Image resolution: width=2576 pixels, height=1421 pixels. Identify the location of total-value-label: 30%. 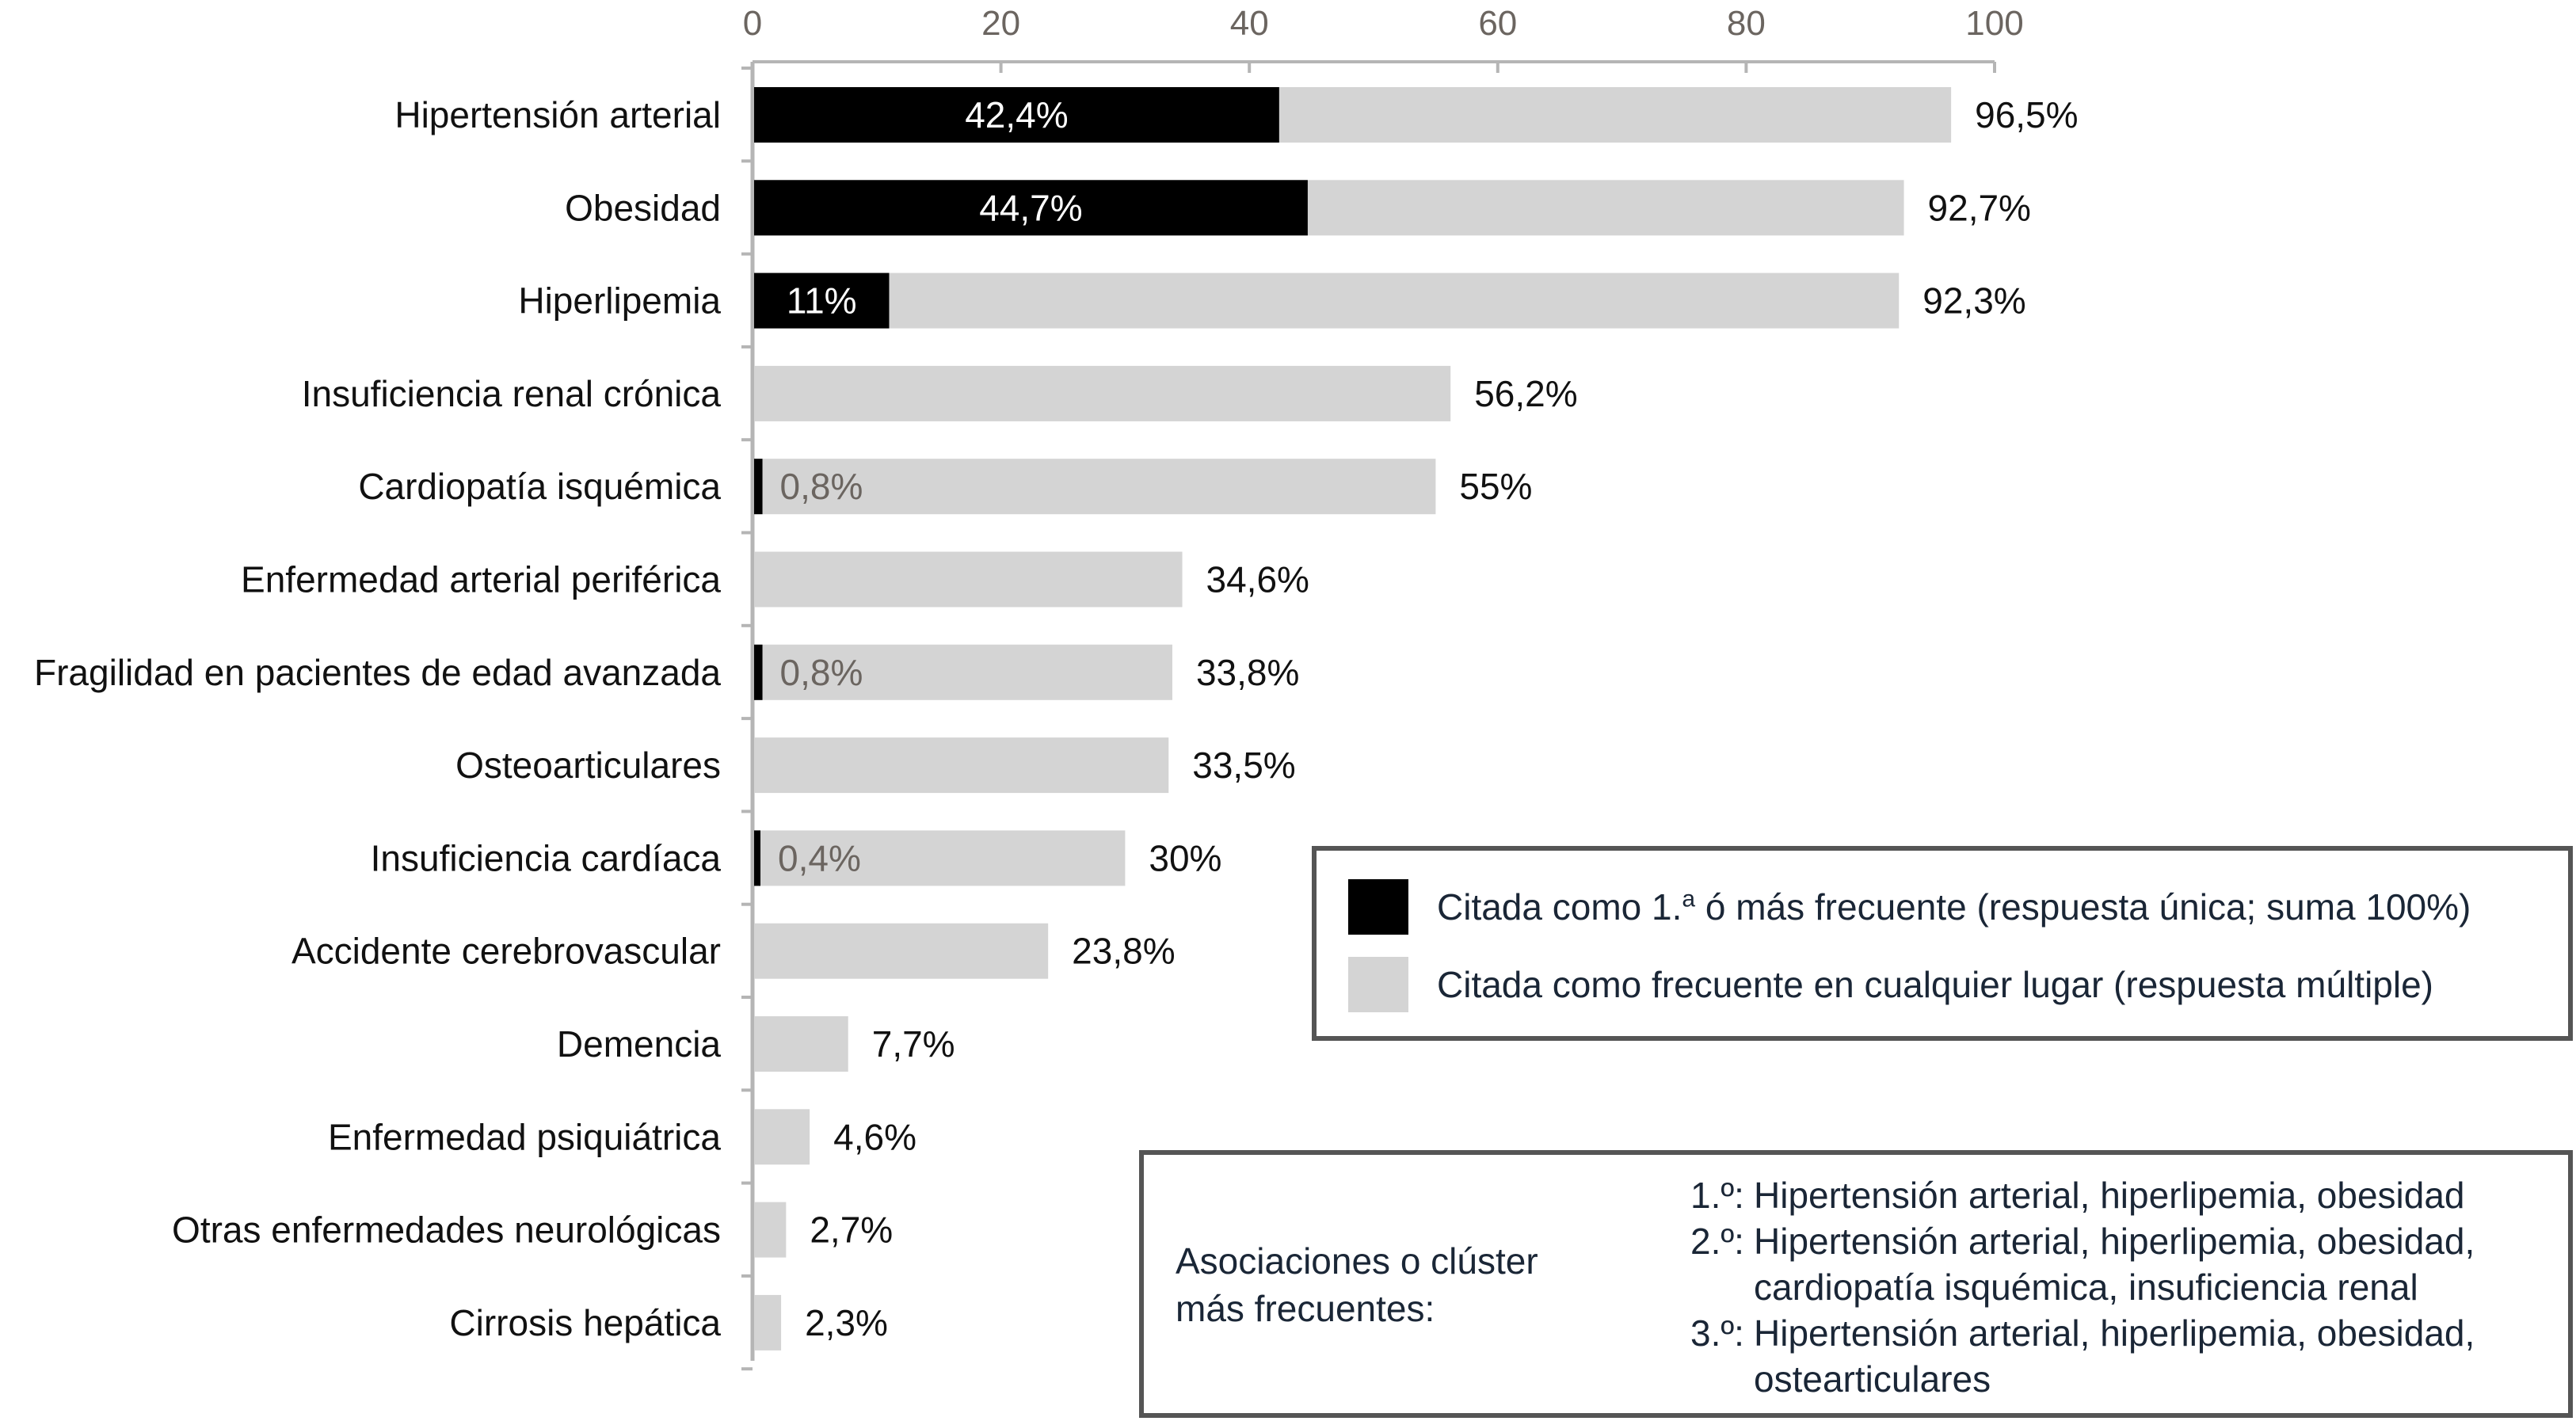
(1185, 858).